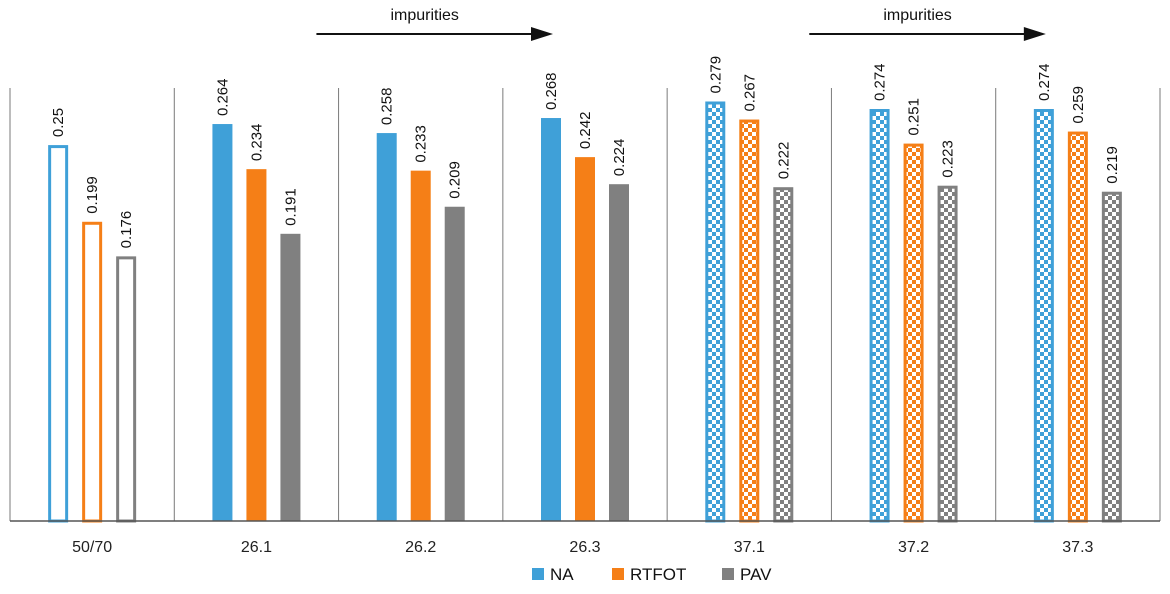  What do you see at coordinates (585, 131) in the screenshot?
I see `value-label: 0.242` at bounding box center [585, 131].